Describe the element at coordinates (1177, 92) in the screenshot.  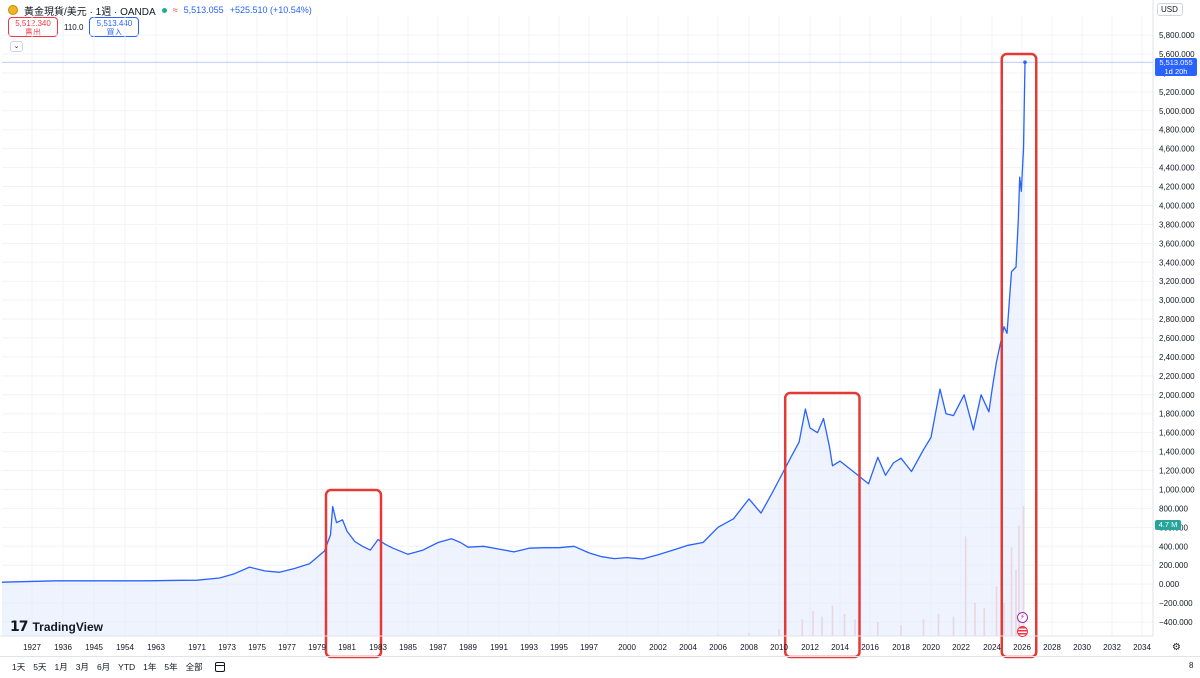
I see `y-tick-label: 5,200.000` at that location.